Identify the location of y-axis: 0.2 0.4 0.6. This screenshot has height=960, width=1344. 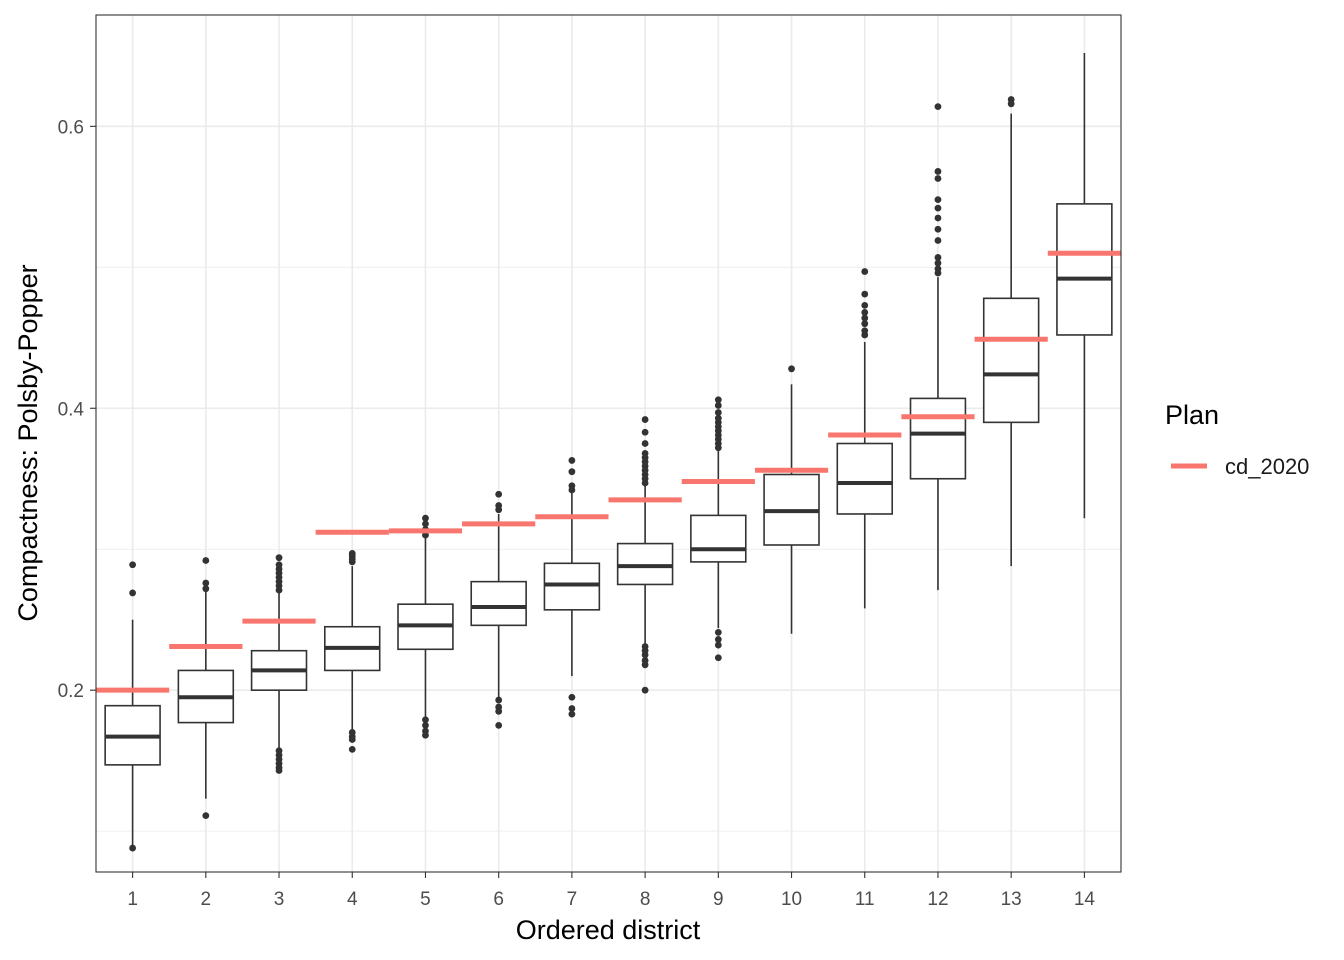
(77, 409).